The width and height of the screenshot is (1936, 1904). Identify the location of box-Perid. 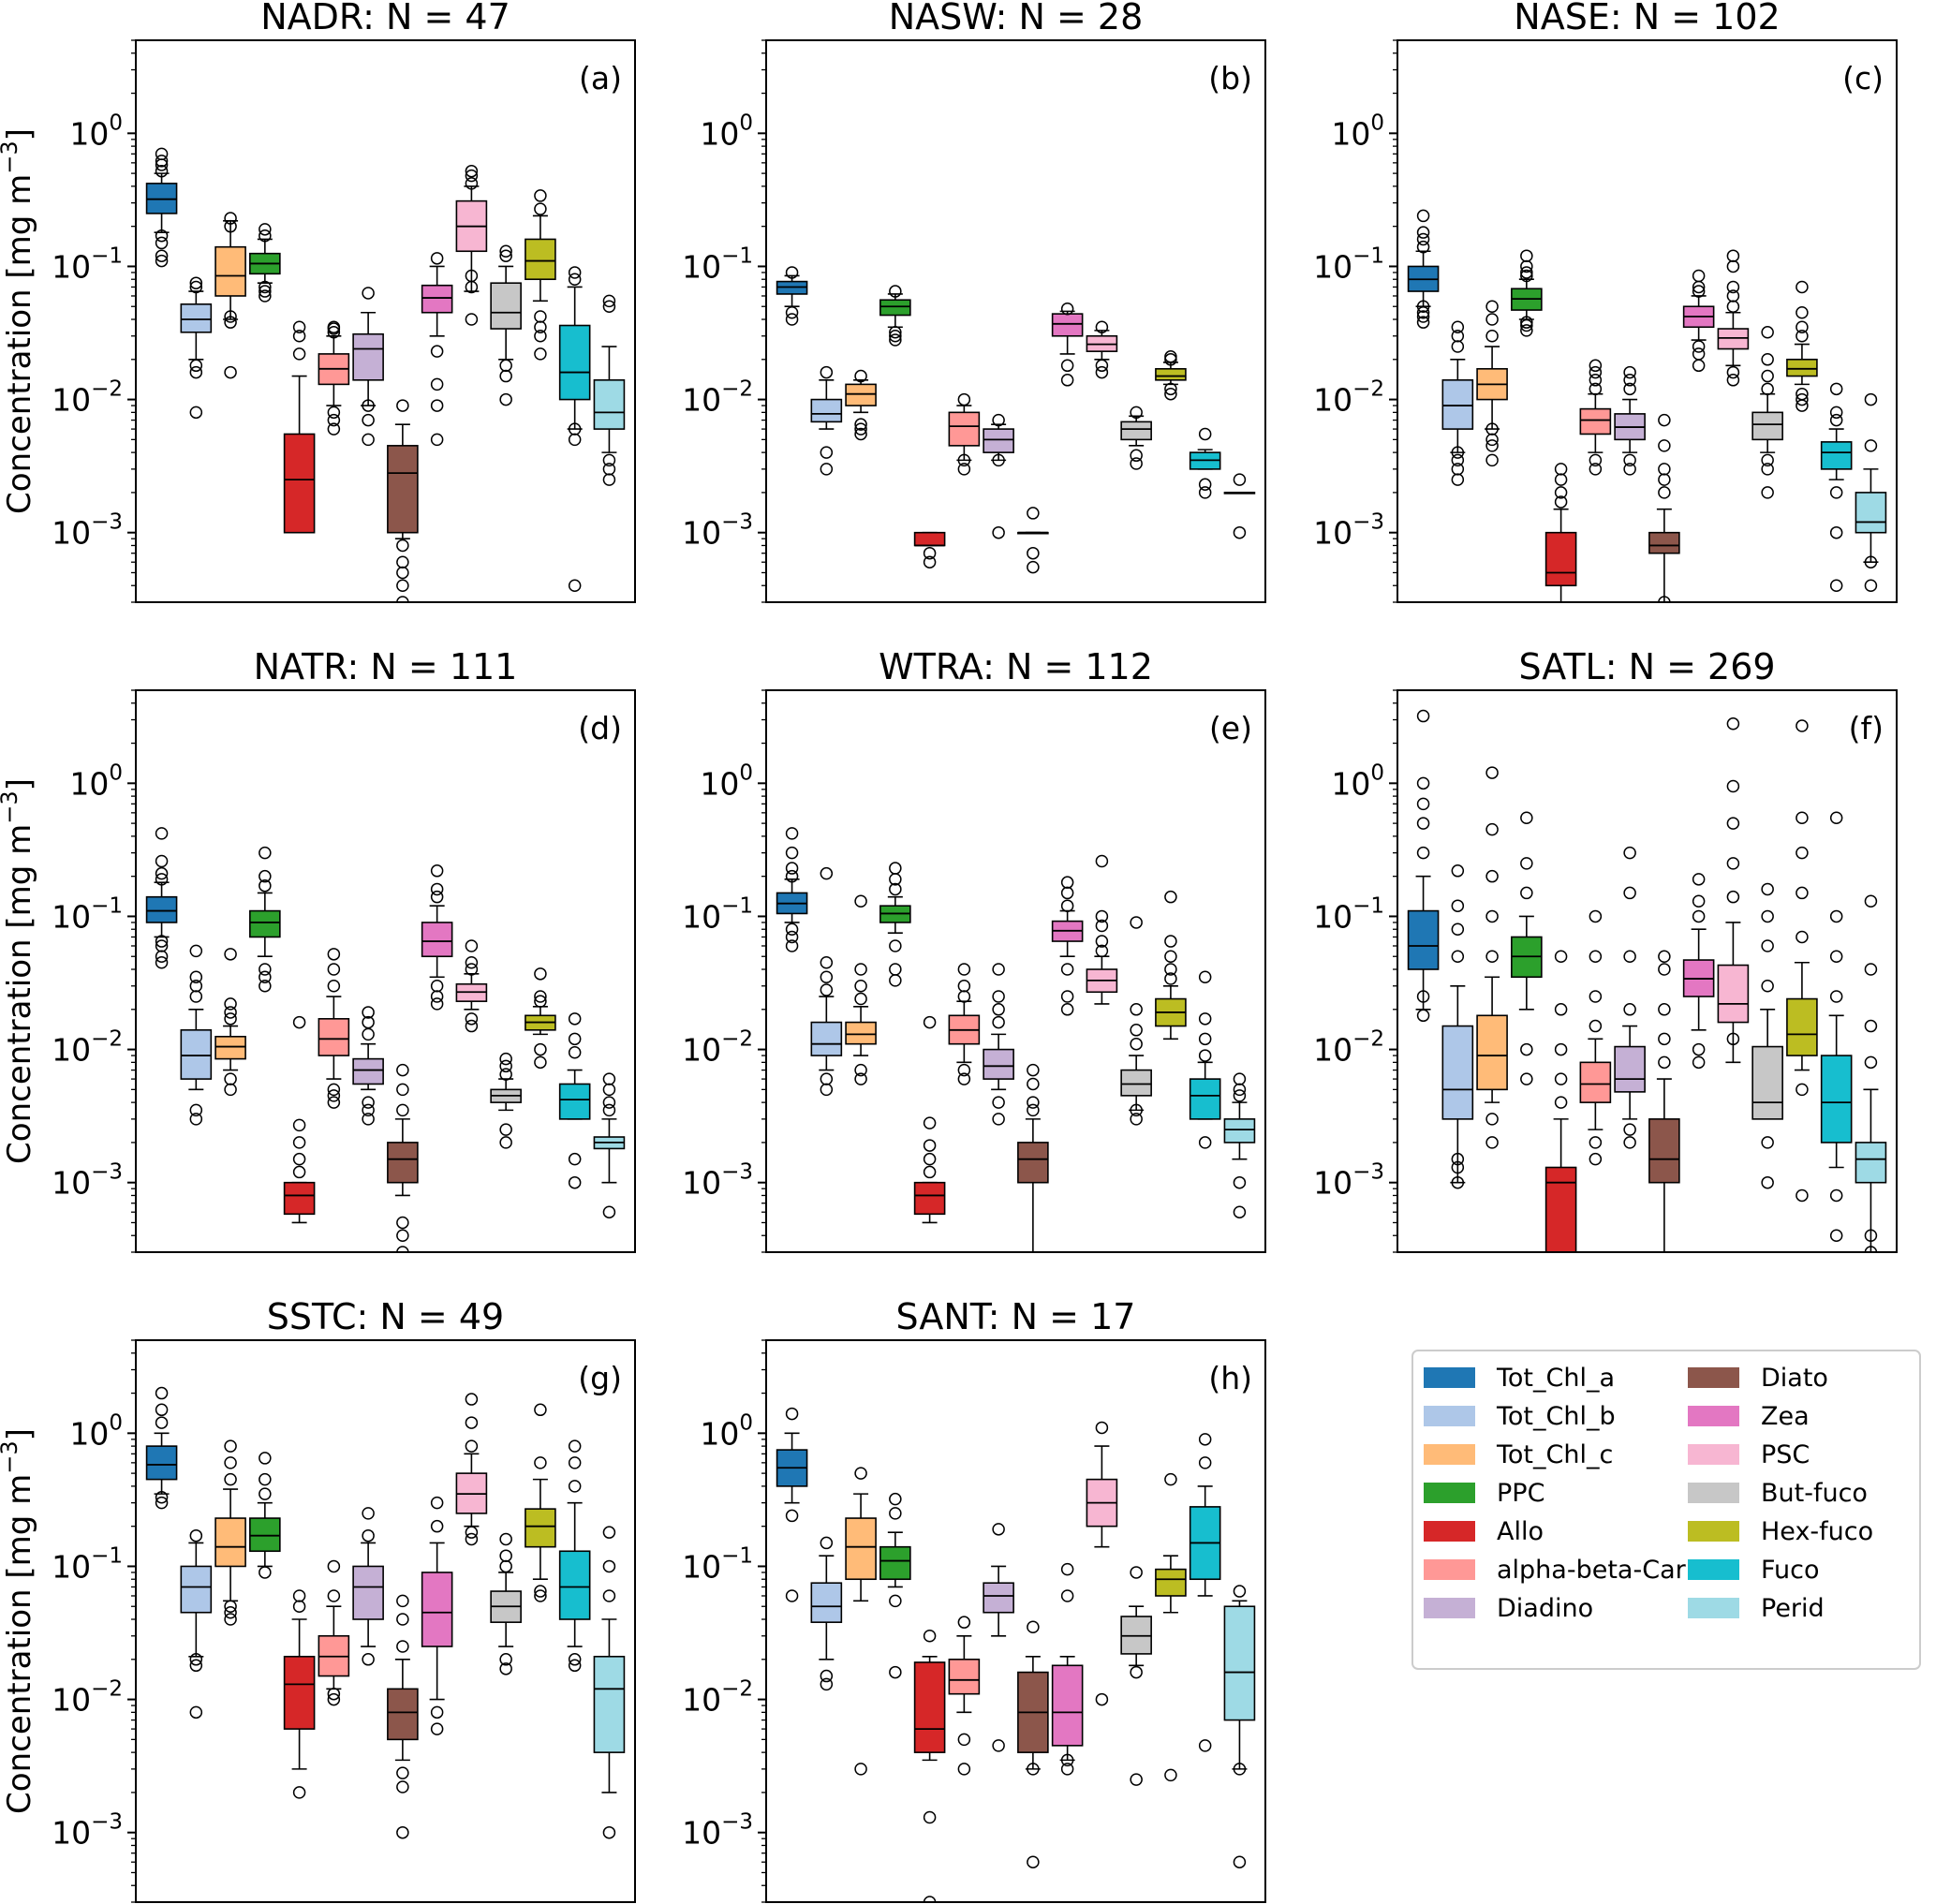
(1239, 1145).